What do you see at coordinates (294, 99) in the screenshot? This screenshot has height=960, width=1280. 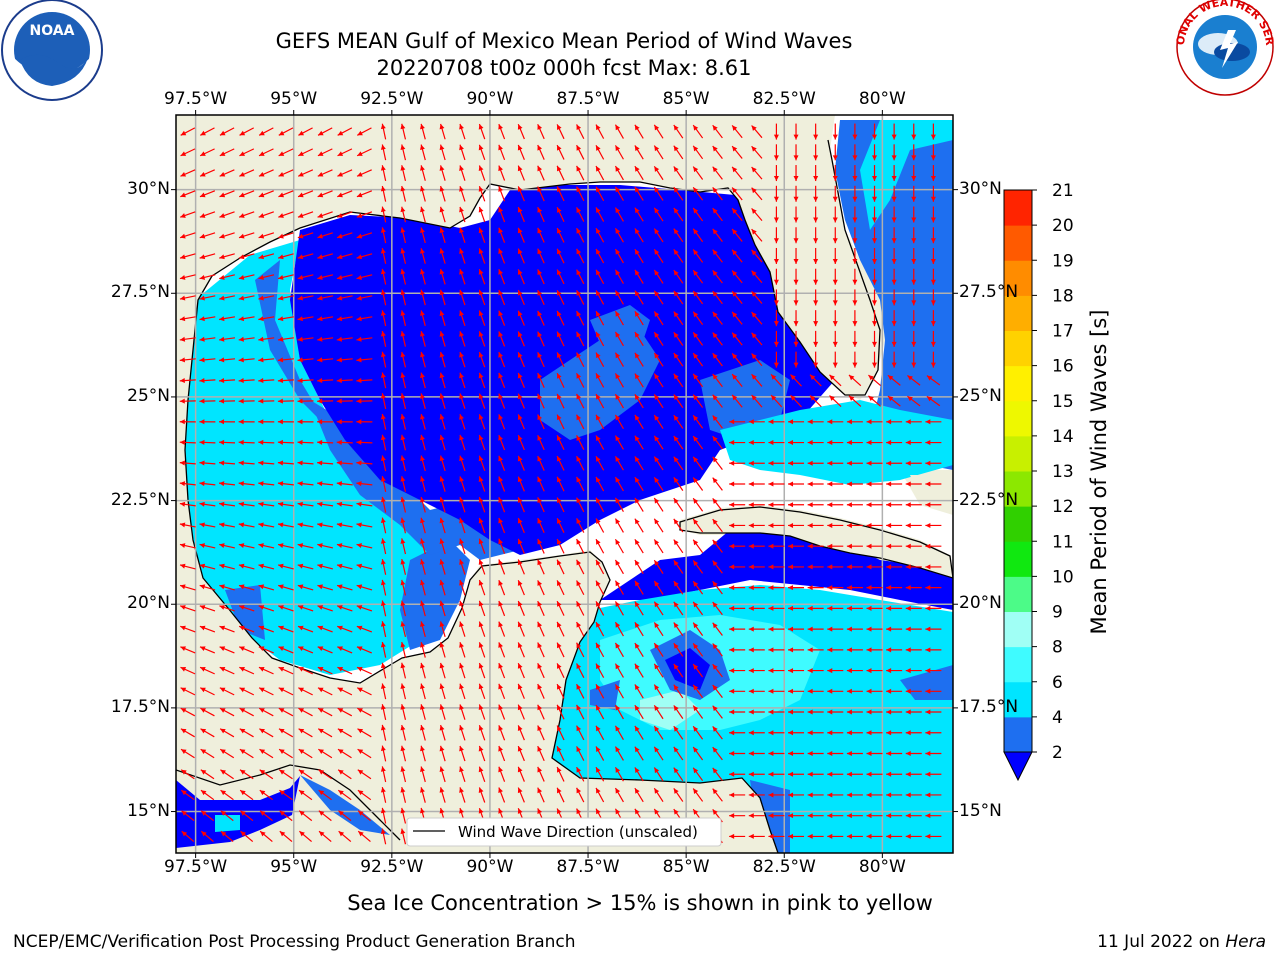 I see `lon-label-top-1: 95°W` at bounding box center [294, 99].